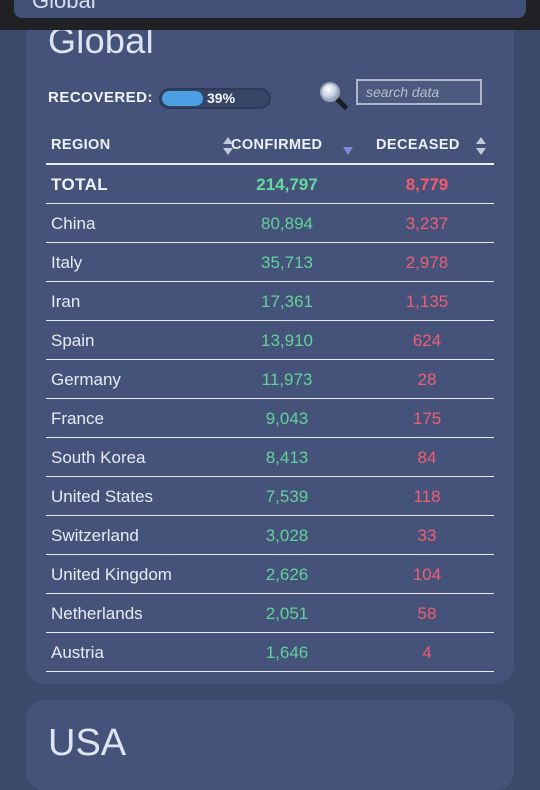  Describe the element at coordinates (77, 652) in the screenshot. I see `region-cell: Austria` at that location.